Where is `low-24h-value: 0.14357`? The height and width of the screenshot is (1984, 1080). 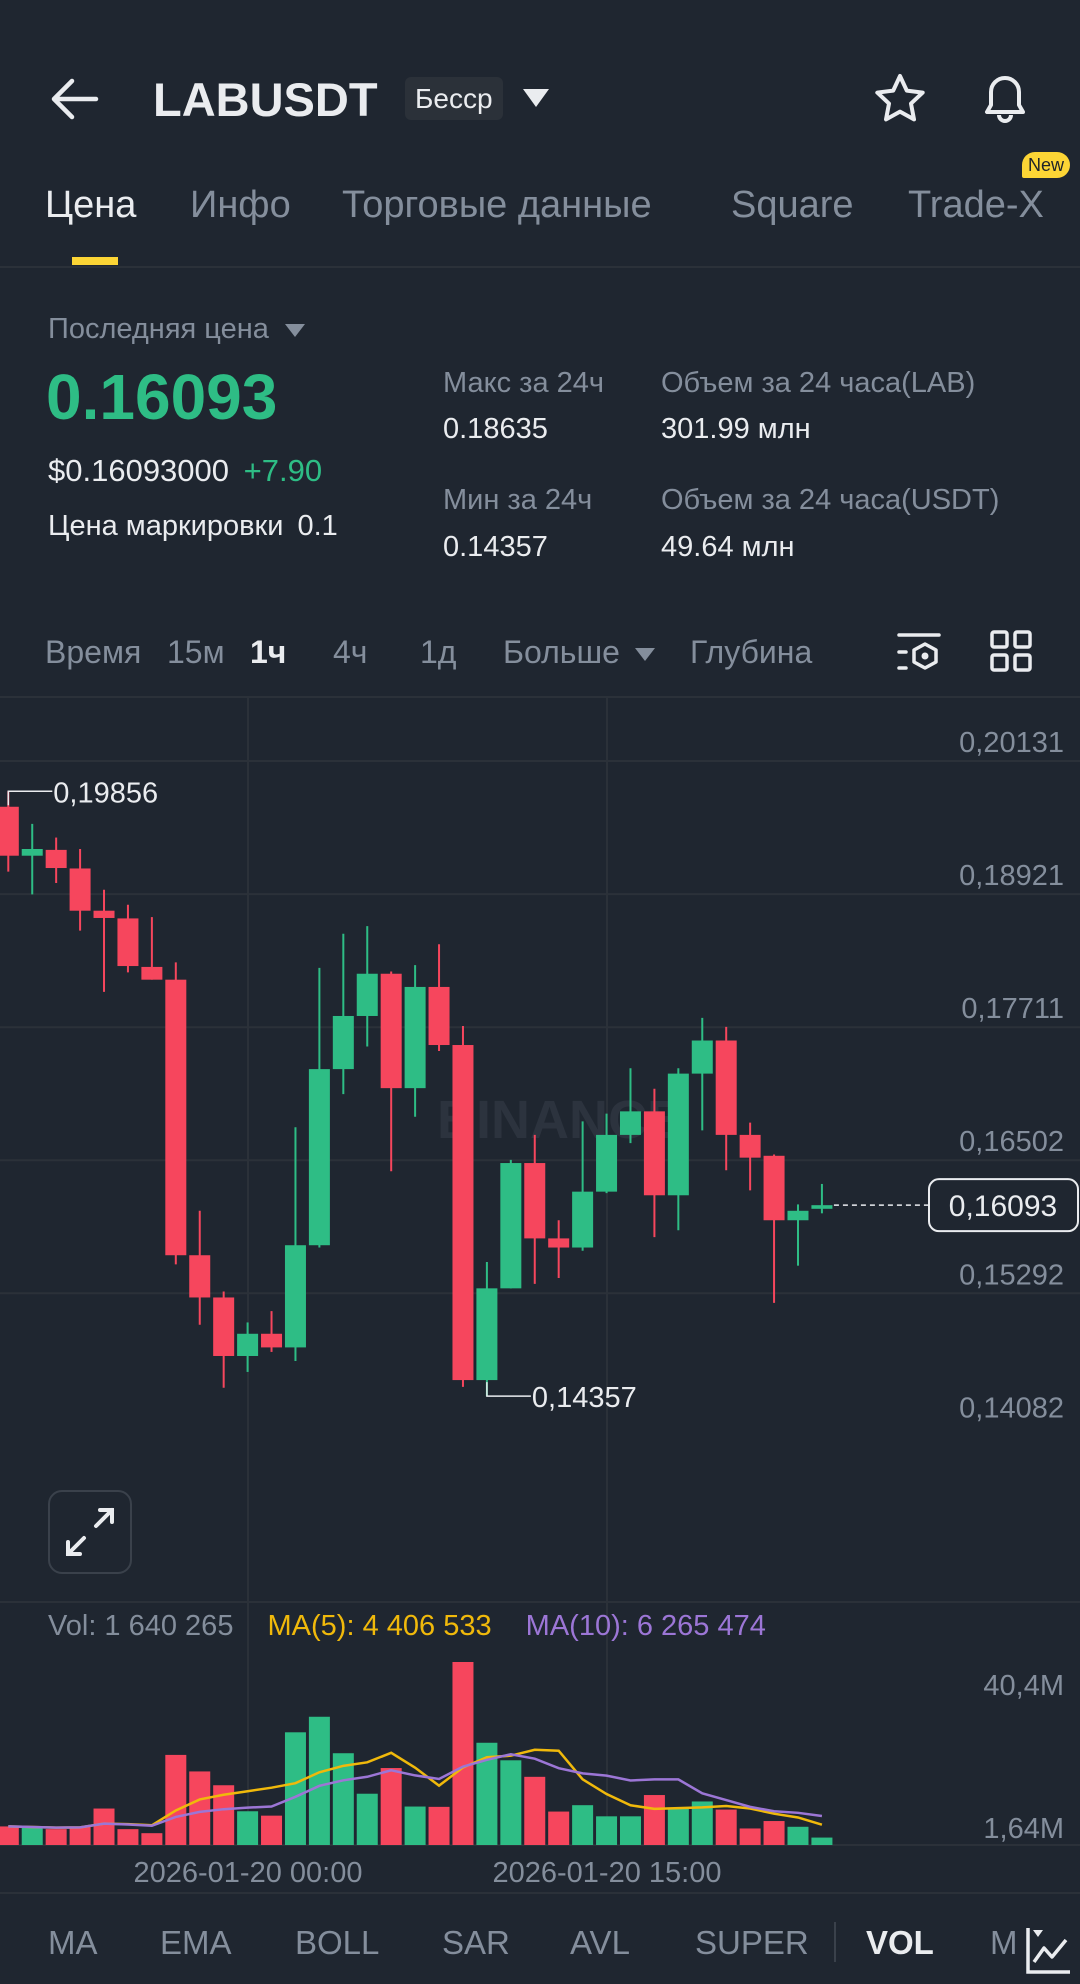 low-24h-value: 0.14357 is located at coordinates (495, 547).